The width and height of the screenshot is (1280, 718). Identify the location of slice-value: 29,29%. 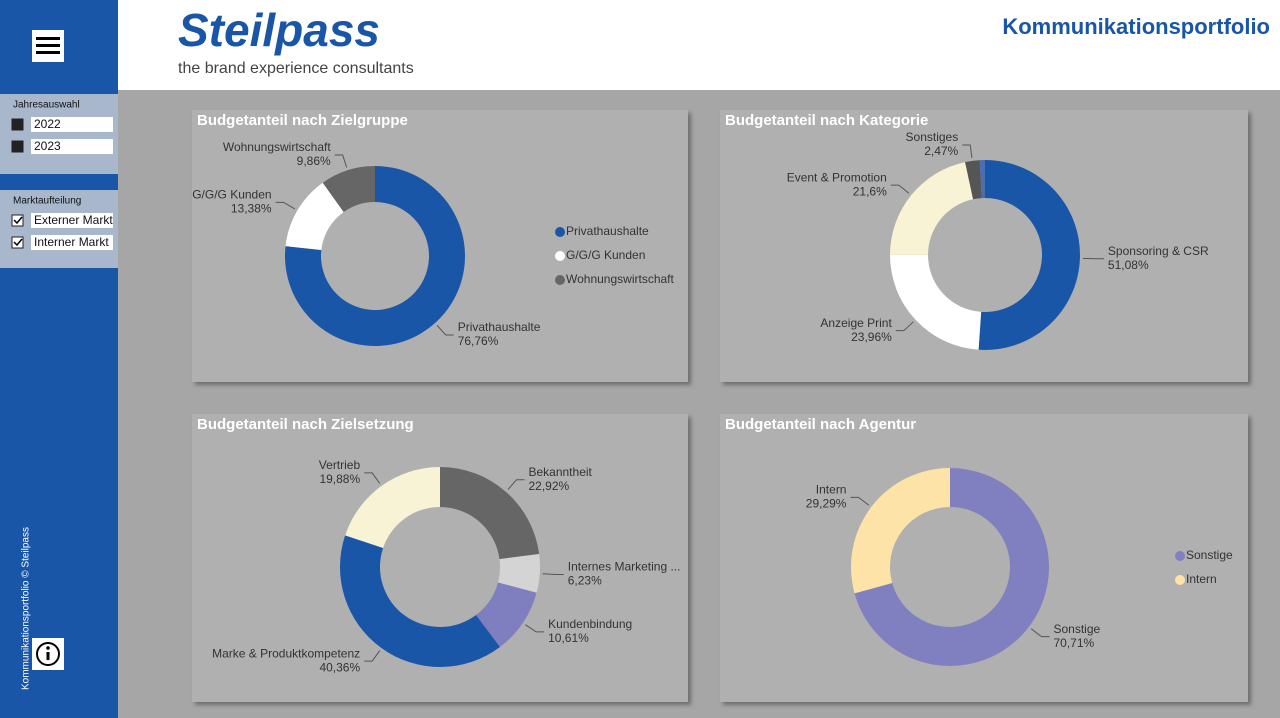
(826, 504).